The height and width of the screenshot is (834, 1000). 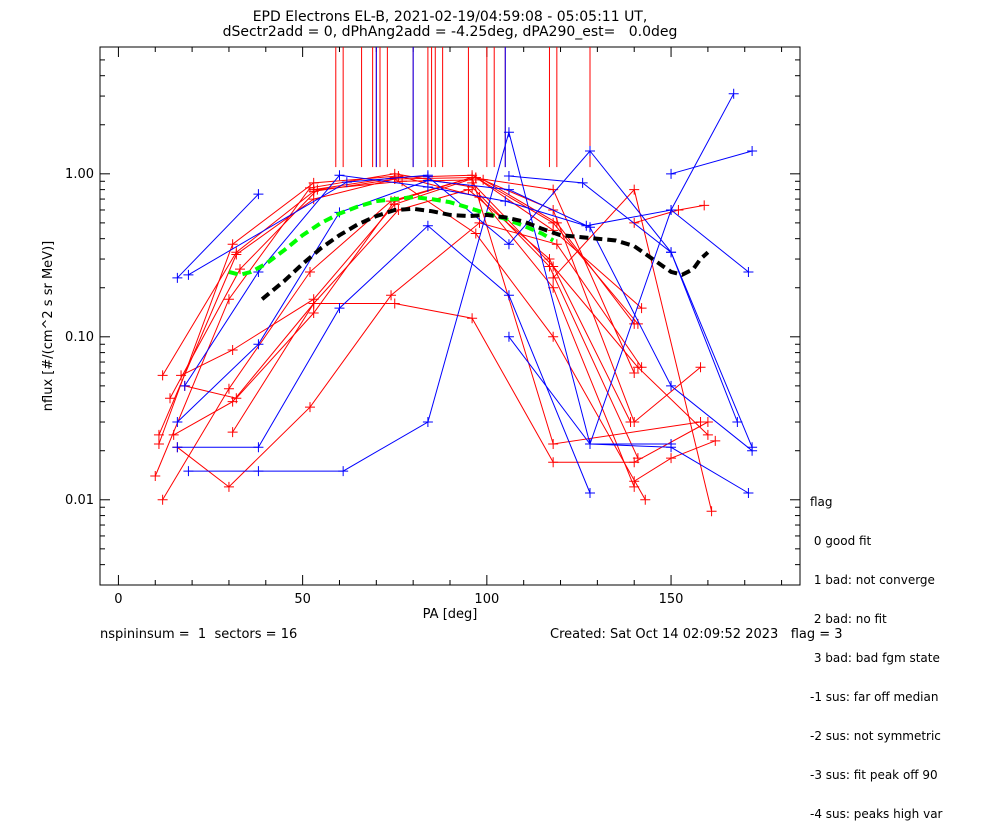 I want to click on legend-item-high-var: -4 sus: peaks high var, so click(x=876, y=814).